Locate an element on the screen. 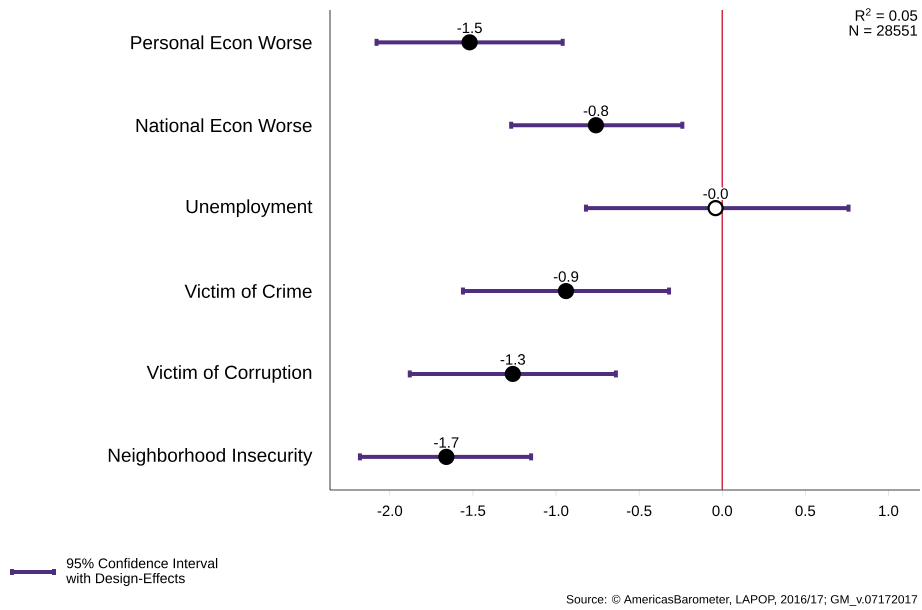 The height and width of the screenshot is (610, 922). source-note: Source: © AmericasBarometer, LAPOP, 2016/17; GM_v.07172017 is located at coordinates (742, 600).